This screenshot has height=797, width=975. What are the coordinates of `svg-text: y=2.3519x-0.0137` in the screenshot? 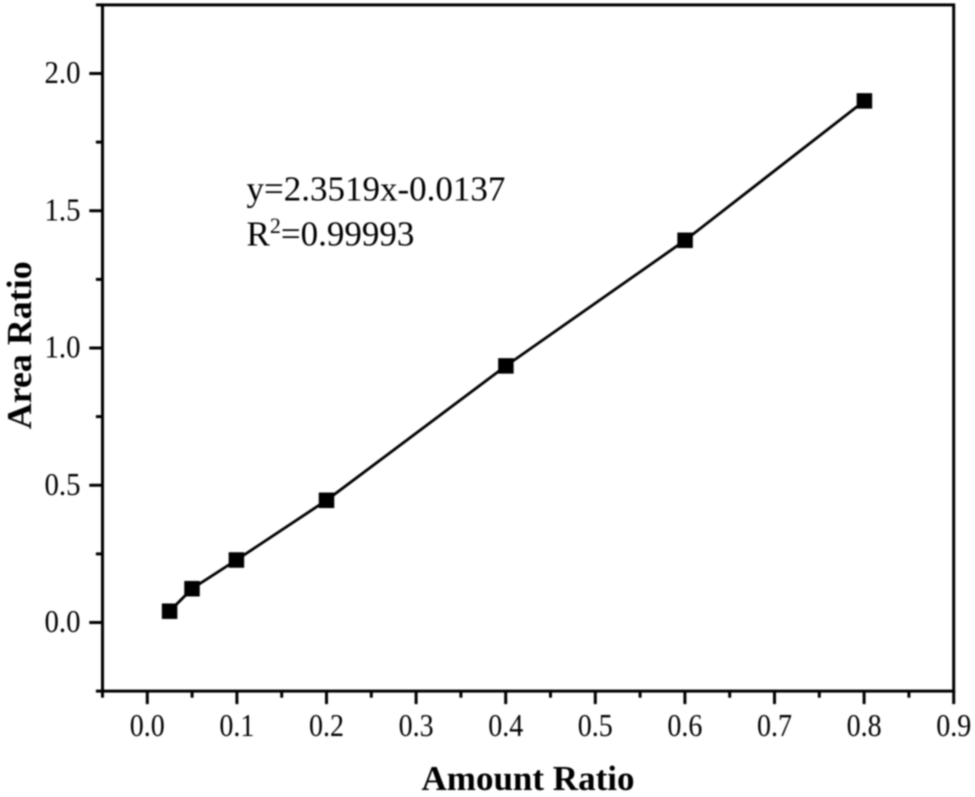 It's located at (376, 189).